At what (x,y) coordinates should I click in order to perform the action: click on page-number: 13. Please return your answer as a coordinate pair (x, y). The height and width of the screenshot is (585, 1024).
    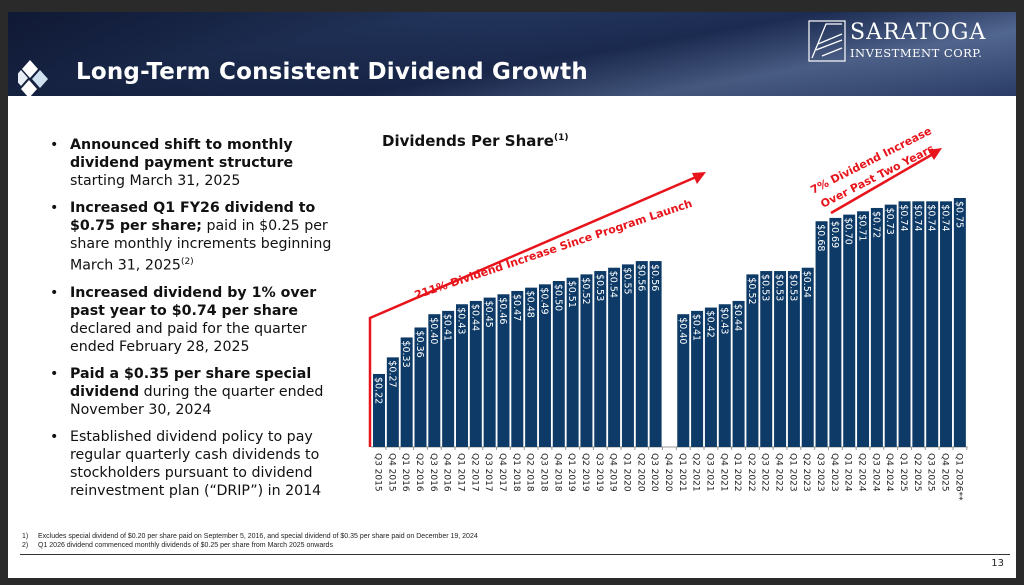
    Looking at the image, I should click on (997, 563).